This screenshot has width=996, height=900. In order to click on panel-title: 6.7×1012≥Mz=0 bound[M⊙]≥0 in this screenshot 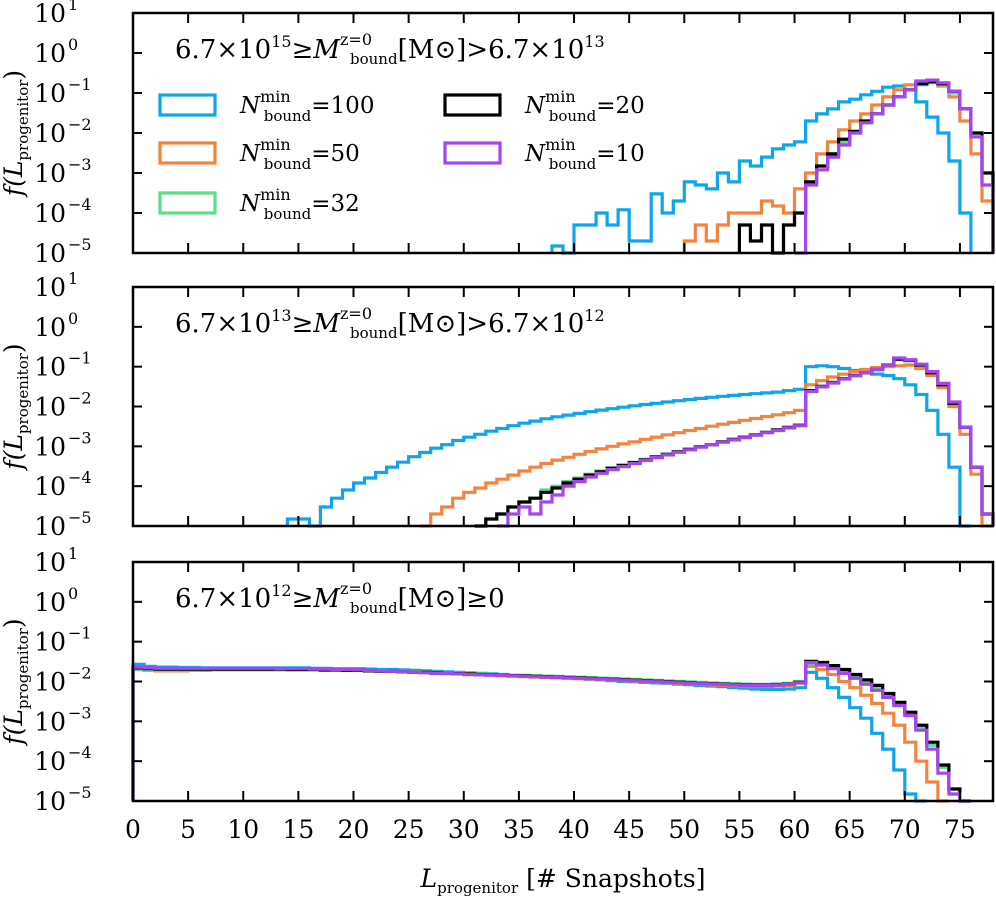, I will do `click(340, 598)`.